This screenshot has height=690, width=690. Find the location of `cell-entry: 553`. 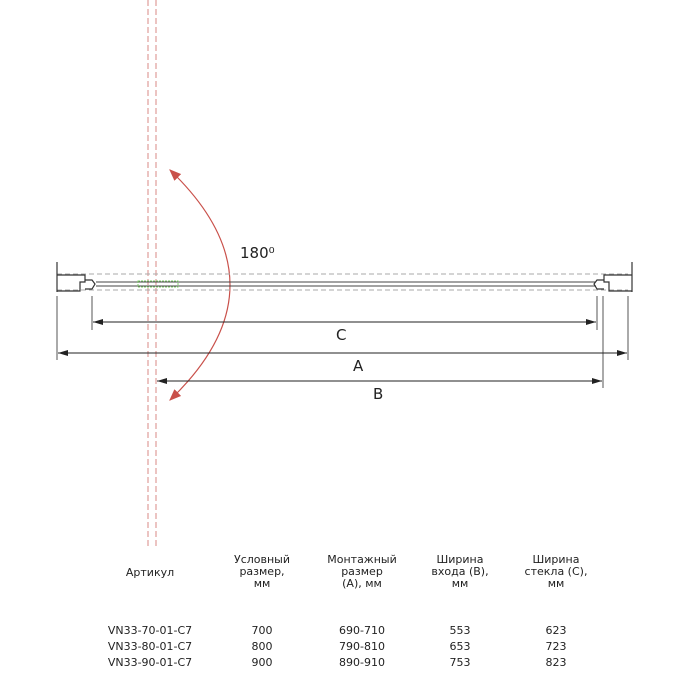

cell-entry: 553 is located at coordinates (460, 630).